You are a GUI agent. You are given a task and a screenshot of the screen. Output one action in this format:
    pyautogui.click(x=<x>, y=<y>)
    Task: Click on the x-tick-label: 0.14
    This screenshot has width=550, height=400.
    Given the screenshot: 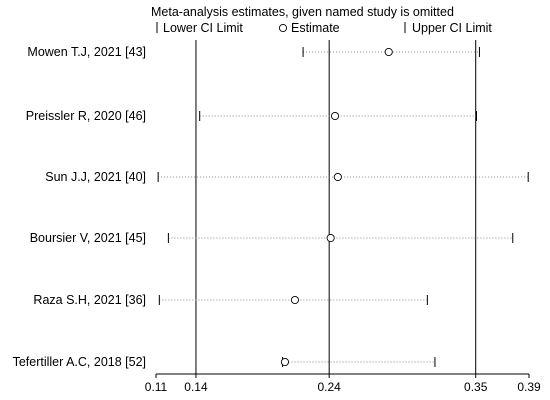 What is the action you would take?
    pyautogui.click(x=196, y=387)
    